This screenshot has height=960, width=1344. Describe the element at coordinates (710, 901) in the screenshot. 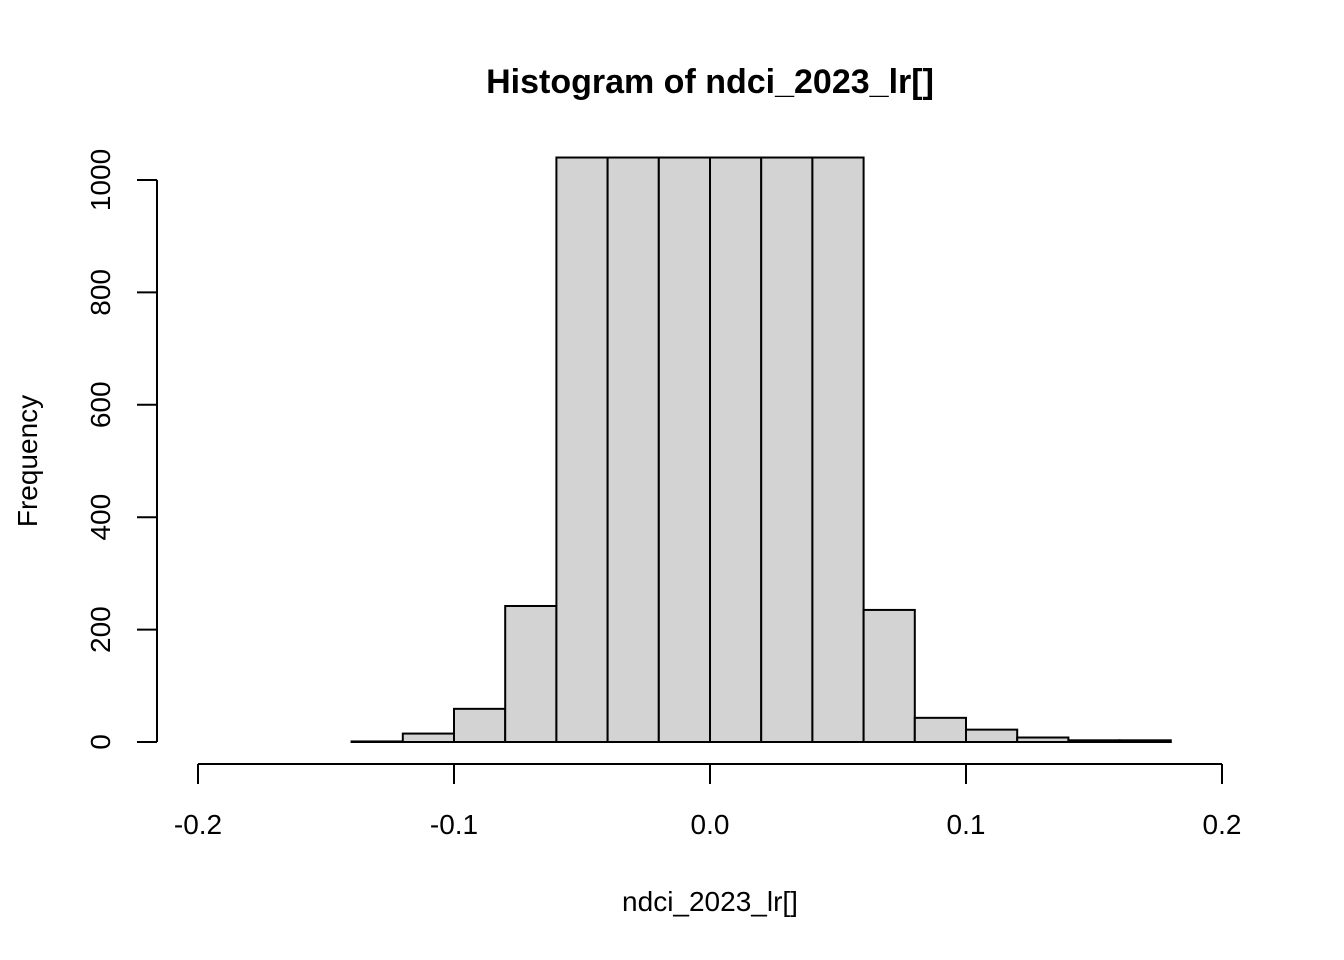

I see `x-axis-label: ndci_2023_lr[]` at that location.